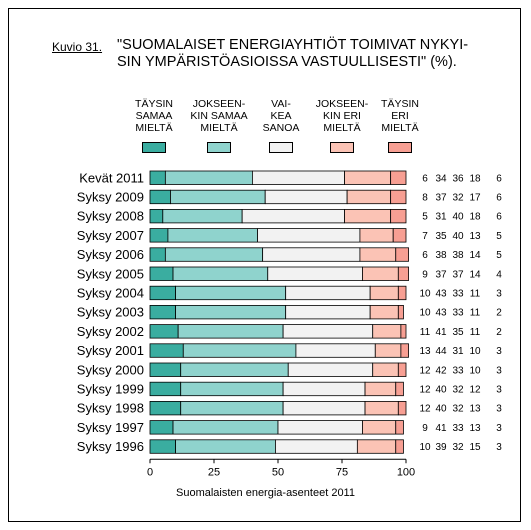 The height and width of the screenshot is (530, 531). What do you see at coordinates (441, 313) in the screenshot?
I see `value-label: 43` at bounding box center [441, 313].